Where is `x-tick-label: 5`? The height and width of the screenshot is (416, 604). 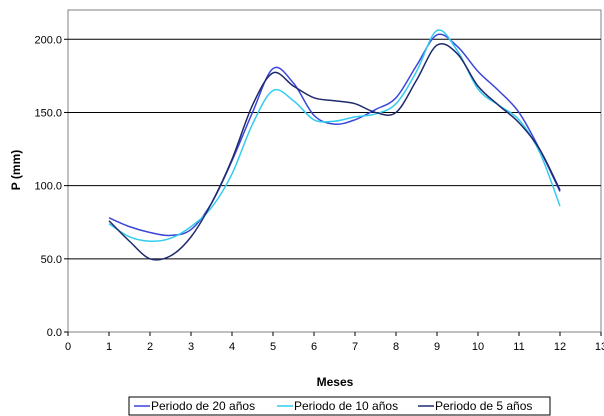
x-tick-label: 5 is located at coordinates (273, 347).